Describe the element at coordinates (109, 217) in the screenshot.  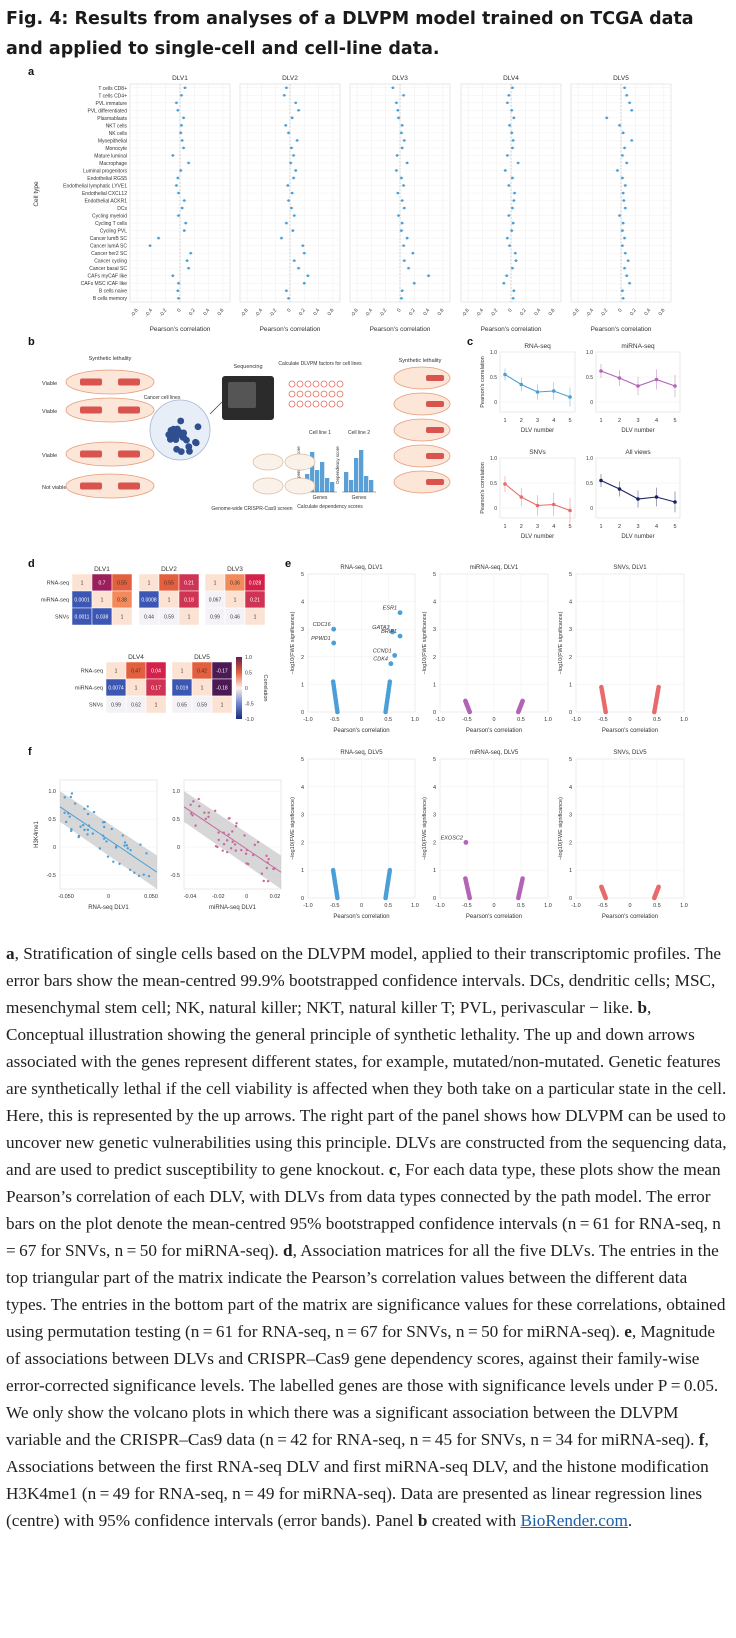
I see `cell-type-label: Cycling myeloid` at that location.